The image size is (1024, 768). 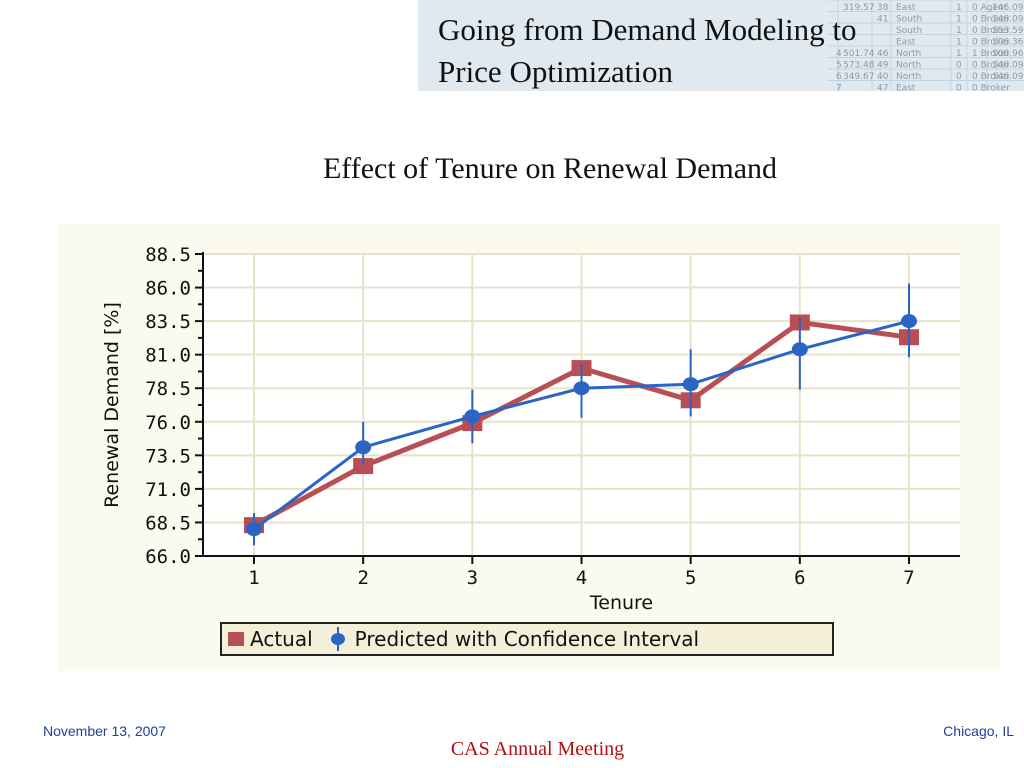 I want to click on spreadsheet-cell-text: 0 Agent, so click(x=990, y=8).